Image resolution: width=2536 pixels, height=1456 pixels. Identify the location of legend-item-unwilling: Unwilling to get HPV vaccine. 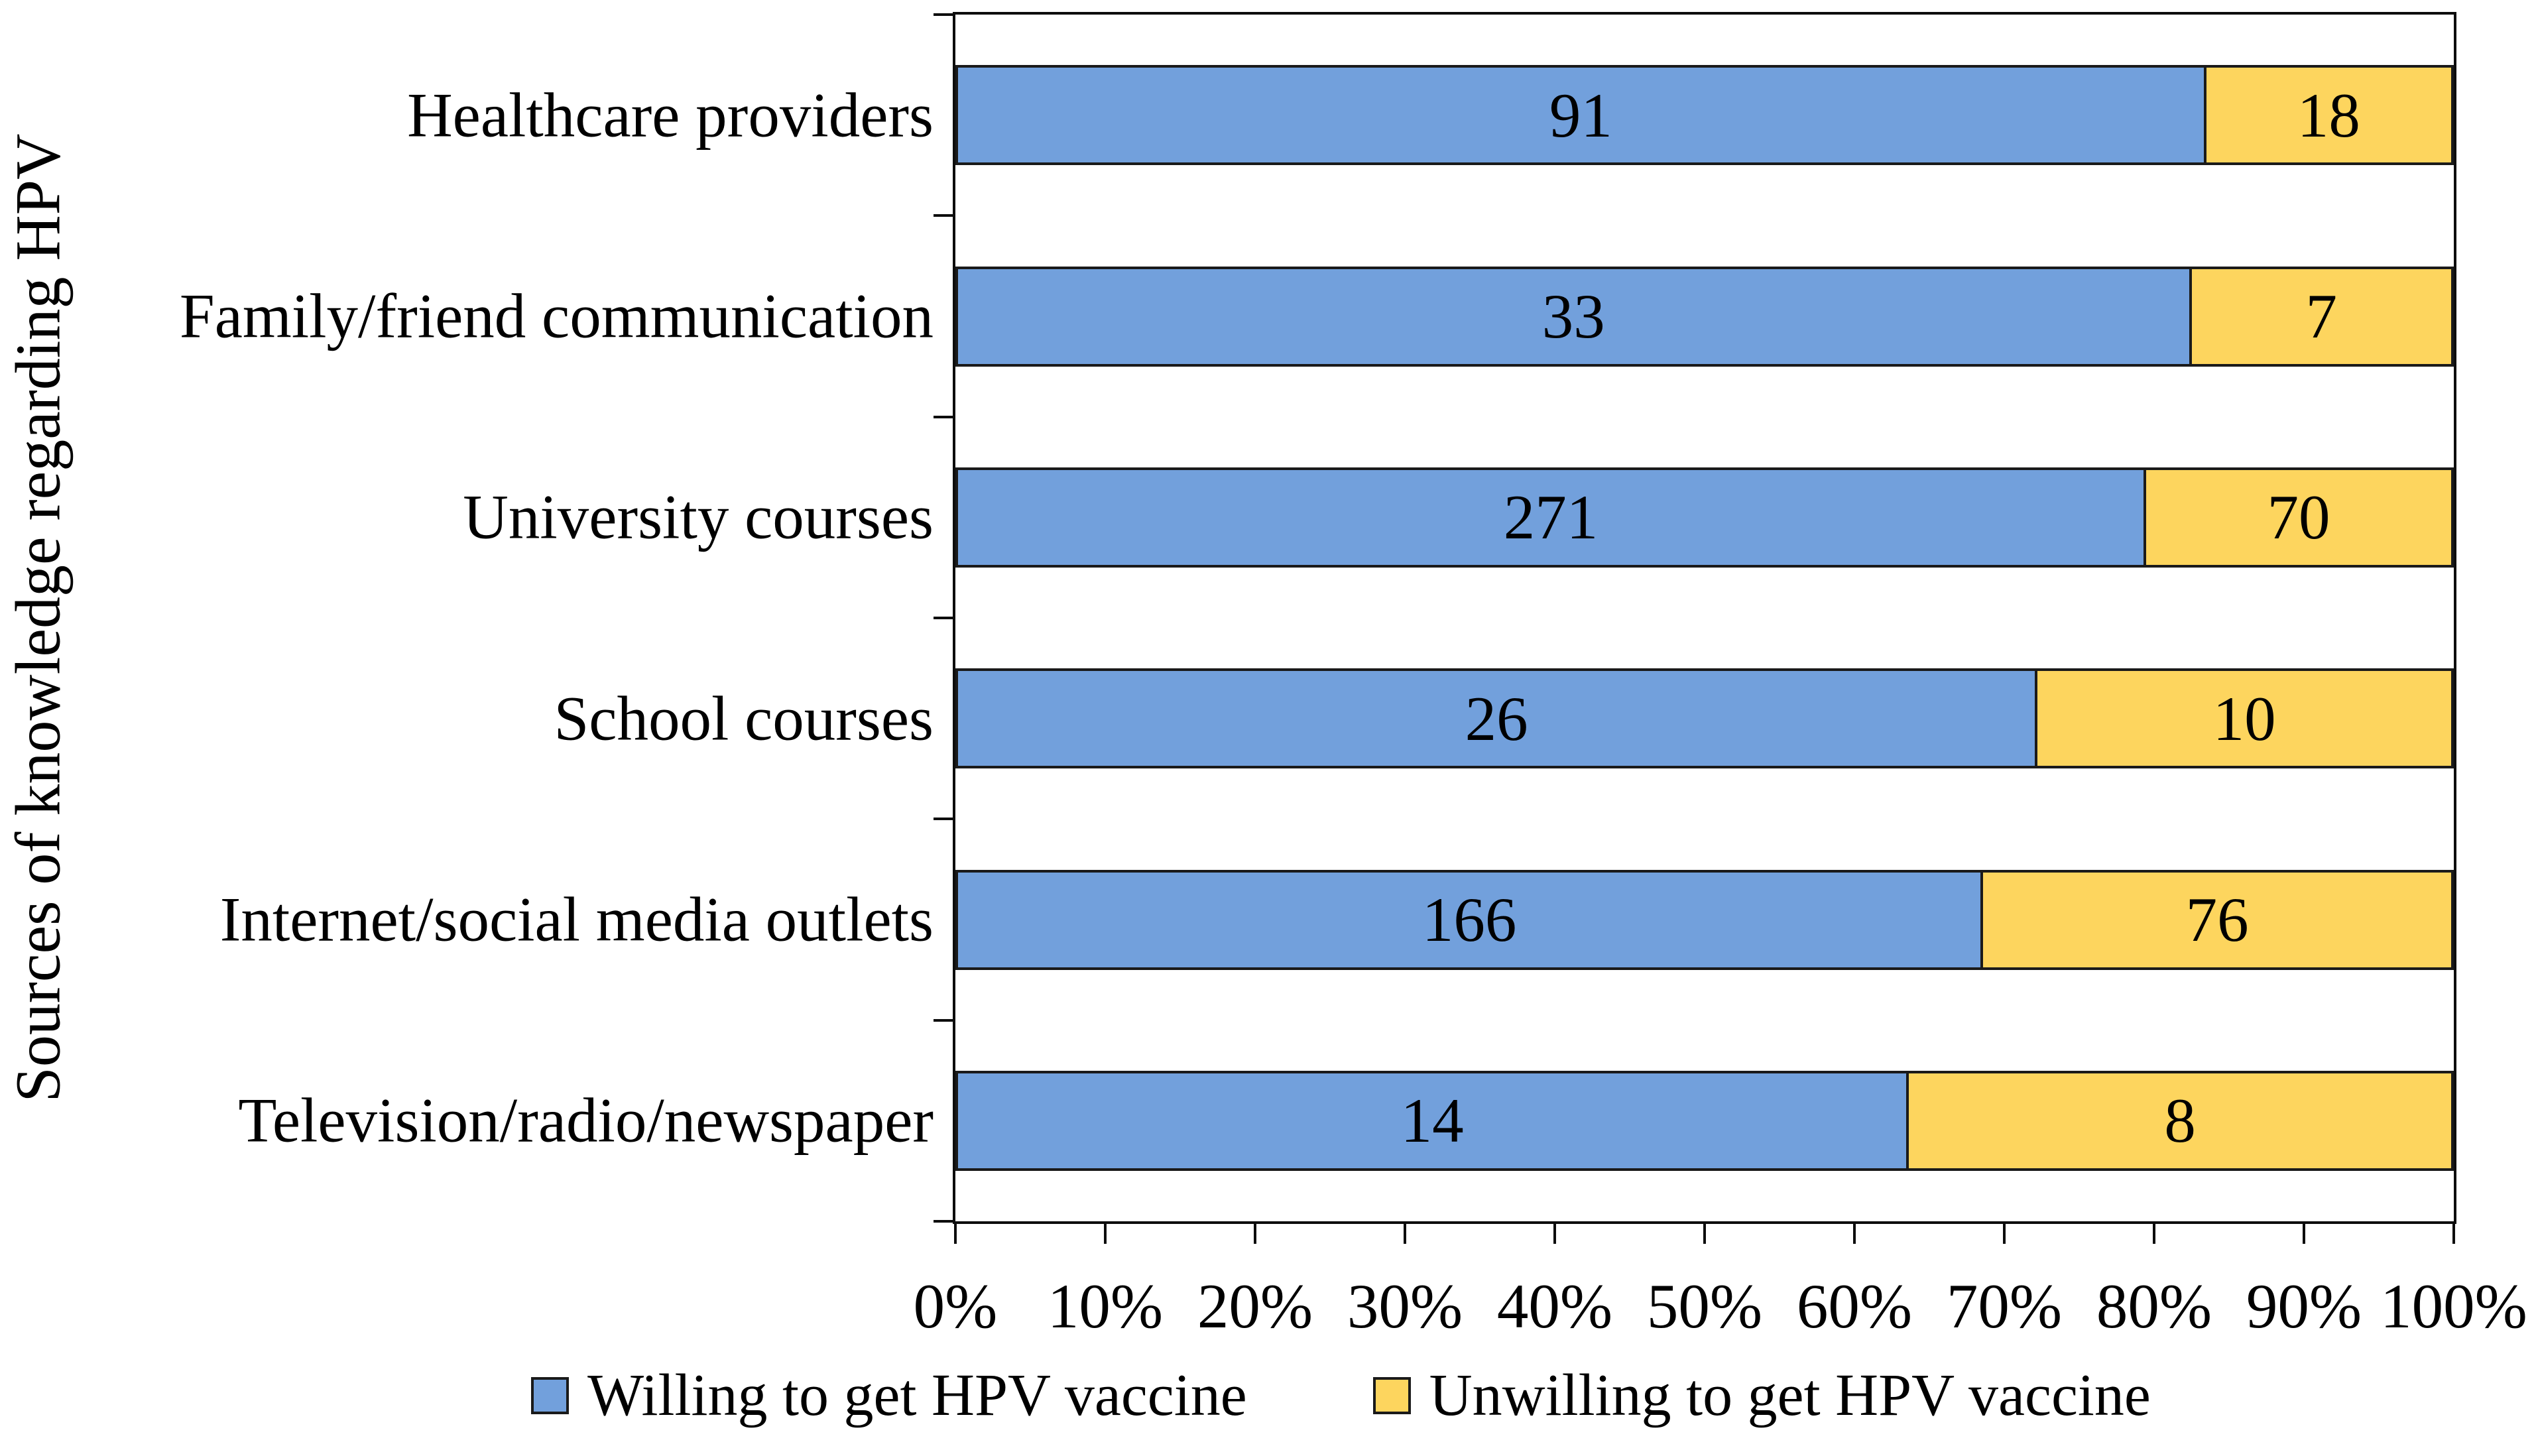
(1761, 1395).